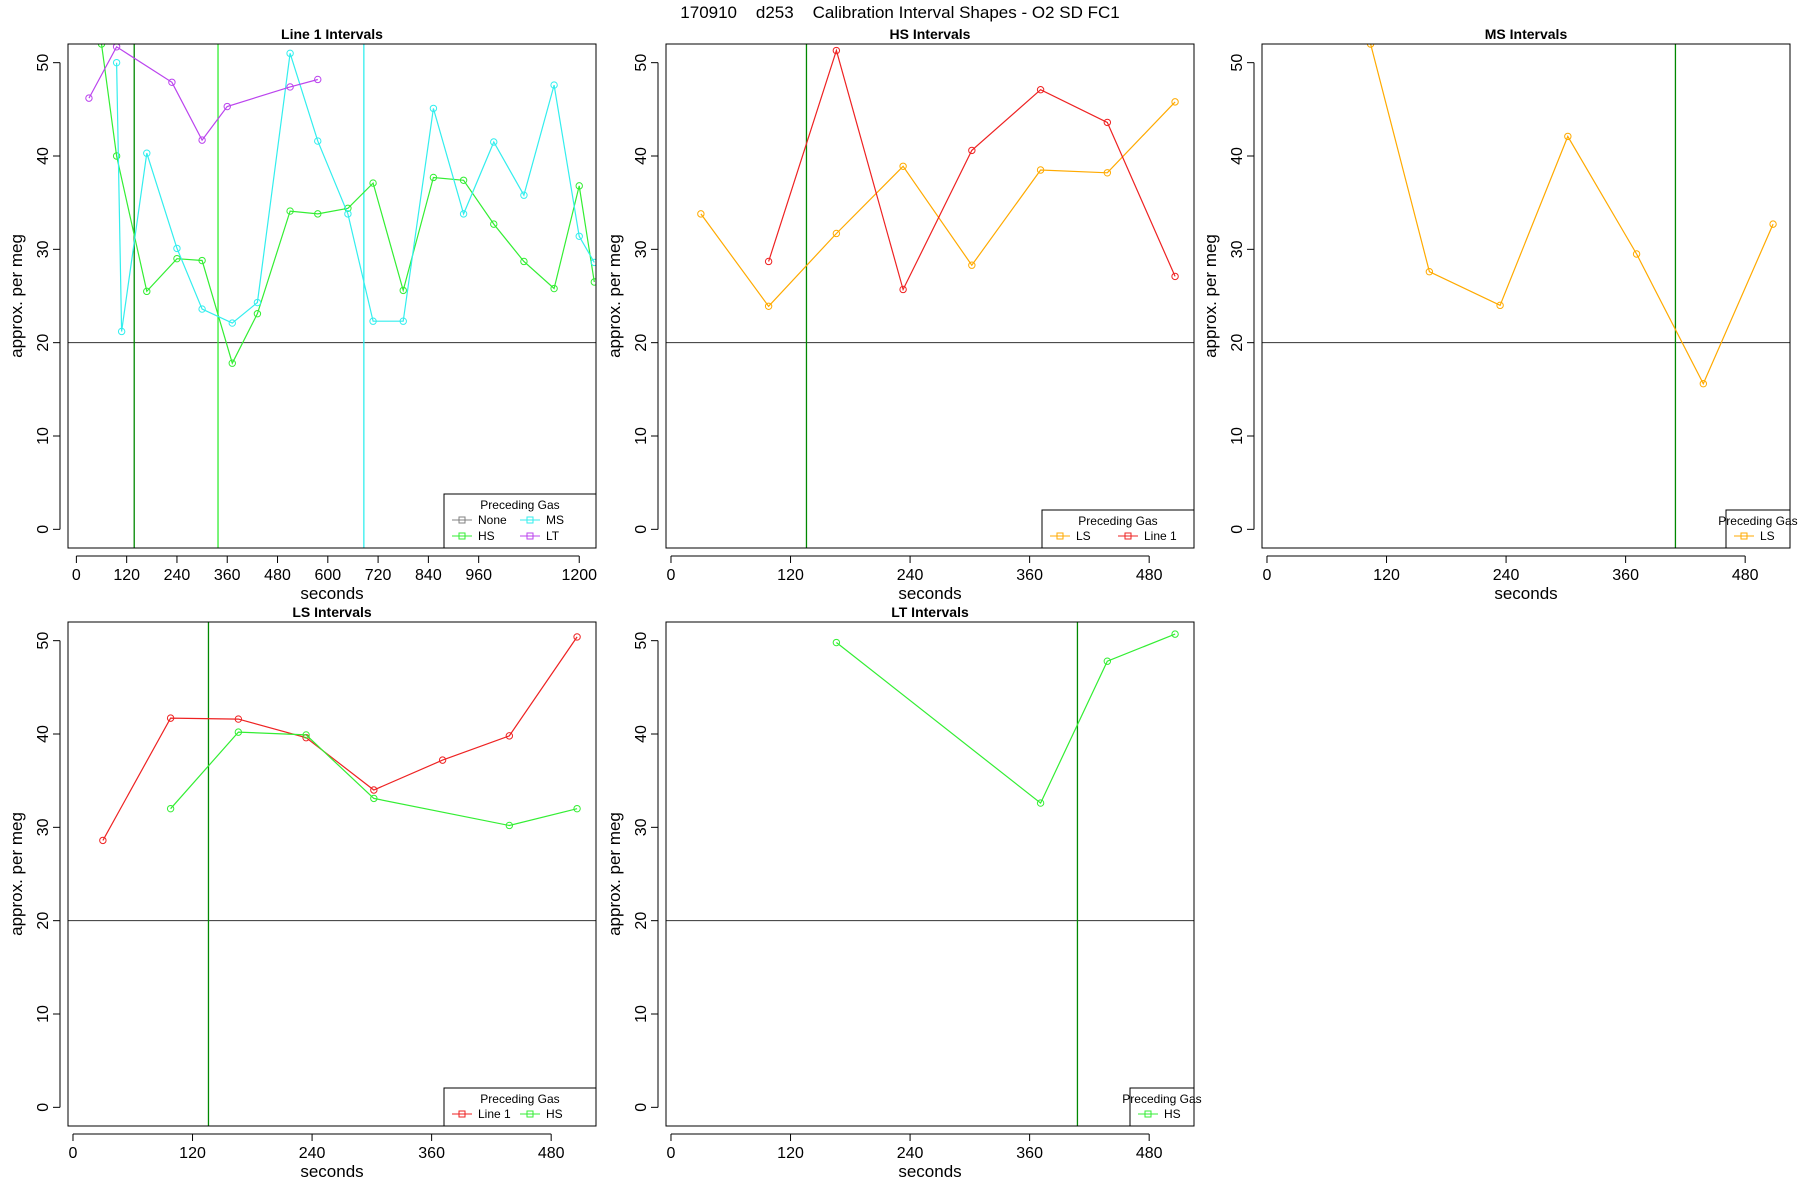 This screenshot has height=1200, width=1800. I want to click on plot-frame, so click(332, 874).